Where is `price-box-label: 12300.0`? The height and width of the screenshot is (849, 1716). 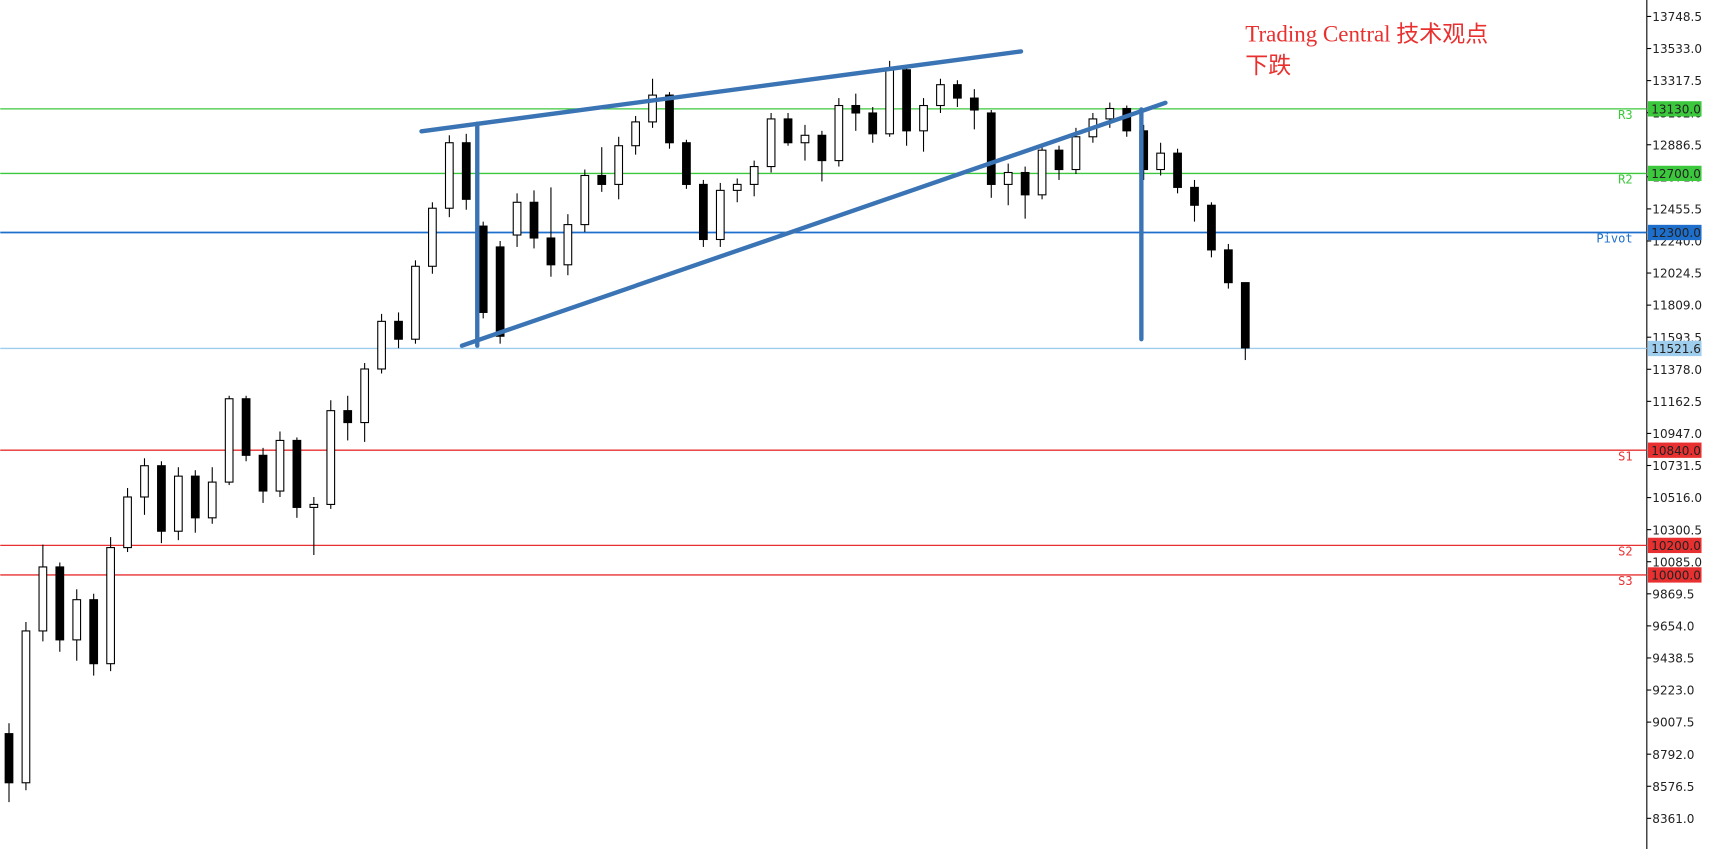 price-box-label: 12300.0 is located at coordinates (1676, 233).